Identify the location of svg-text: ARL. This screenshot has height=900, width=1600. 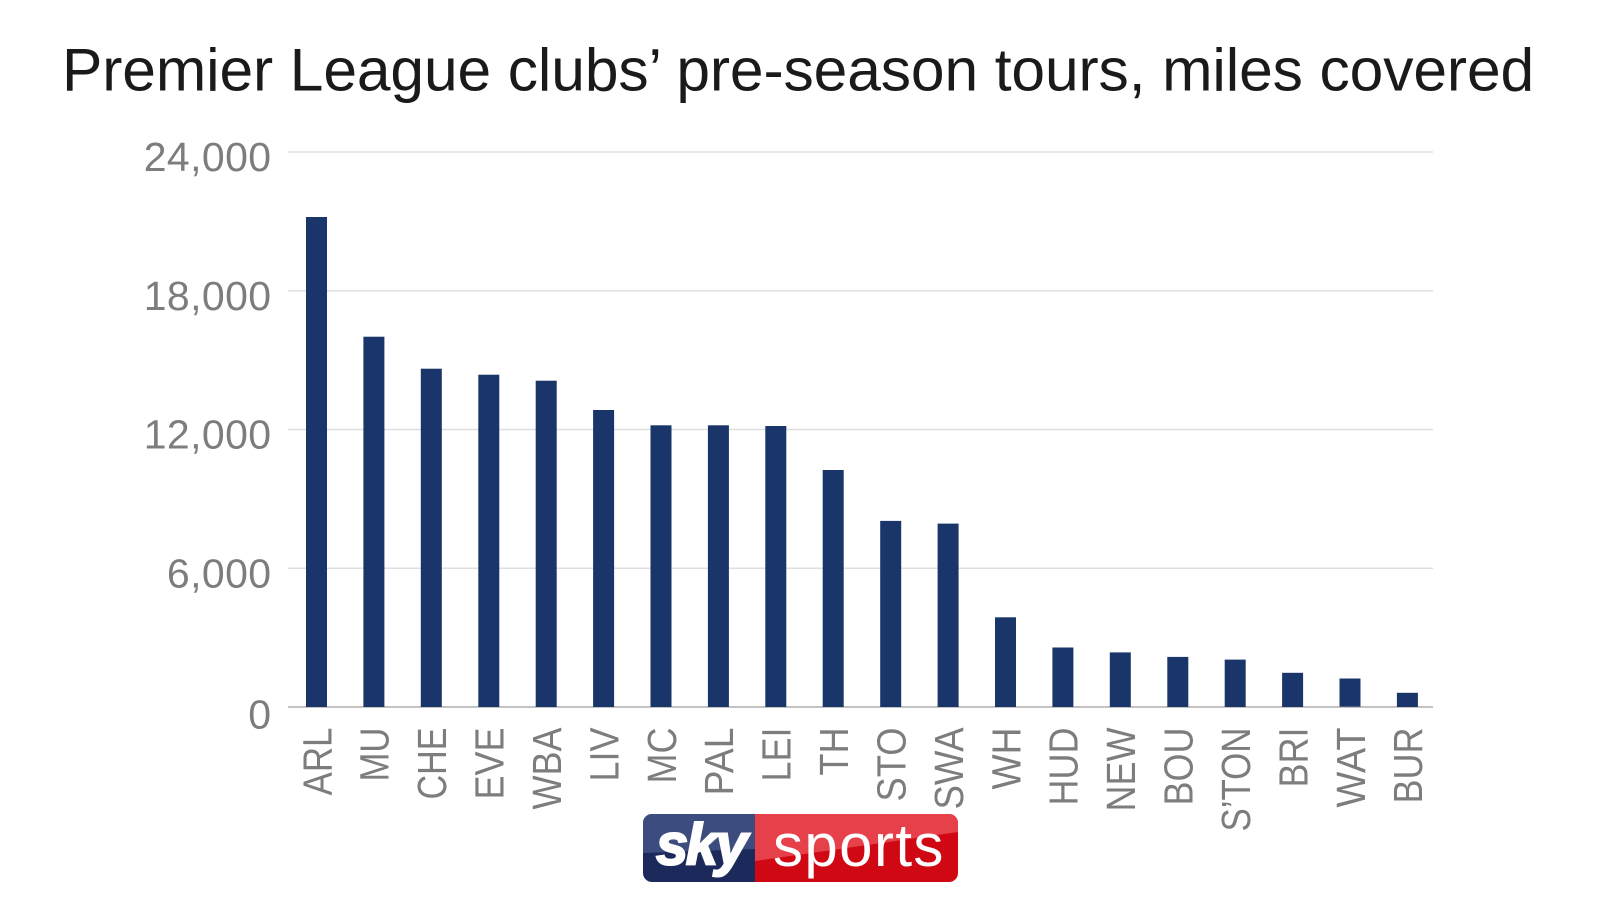
(317, 762).